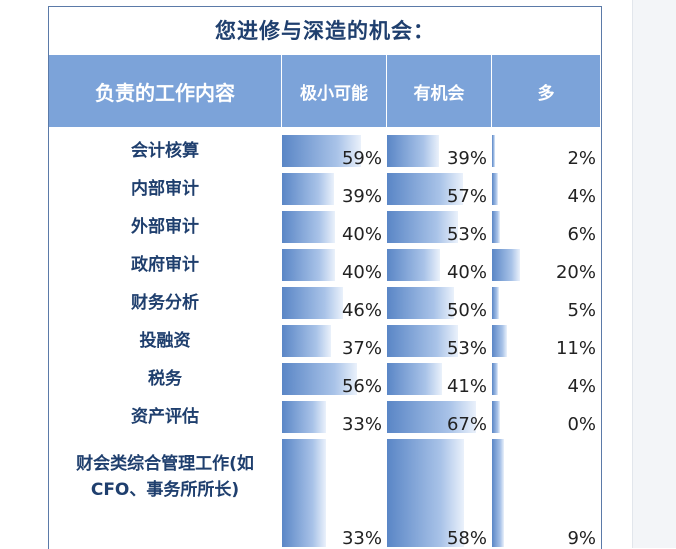  What do you see at coordinates (546, 151) in the screenshot?
I see `cell-many: 2%` at bounding box center [546, 151].